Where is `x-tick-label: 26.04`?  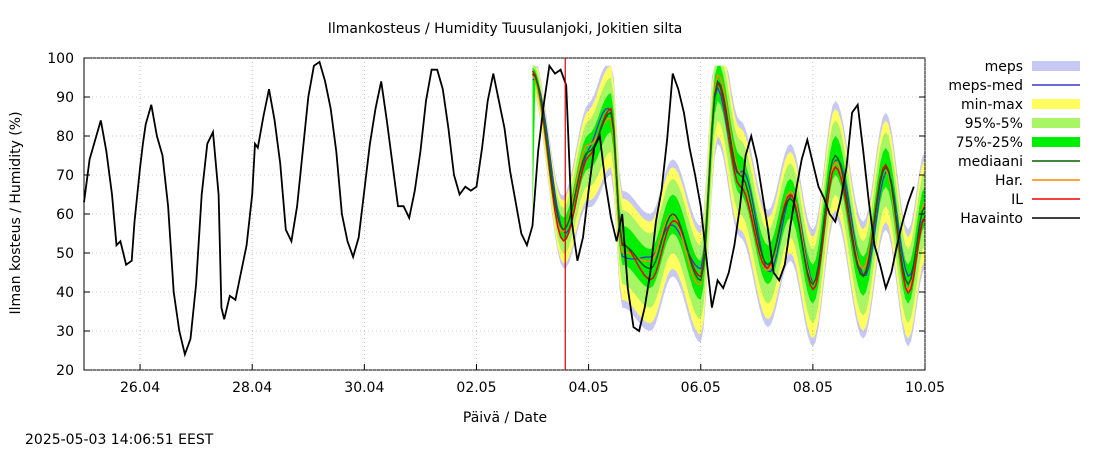
x-tick-label: 26.04 is located at coordinates (140, 388).